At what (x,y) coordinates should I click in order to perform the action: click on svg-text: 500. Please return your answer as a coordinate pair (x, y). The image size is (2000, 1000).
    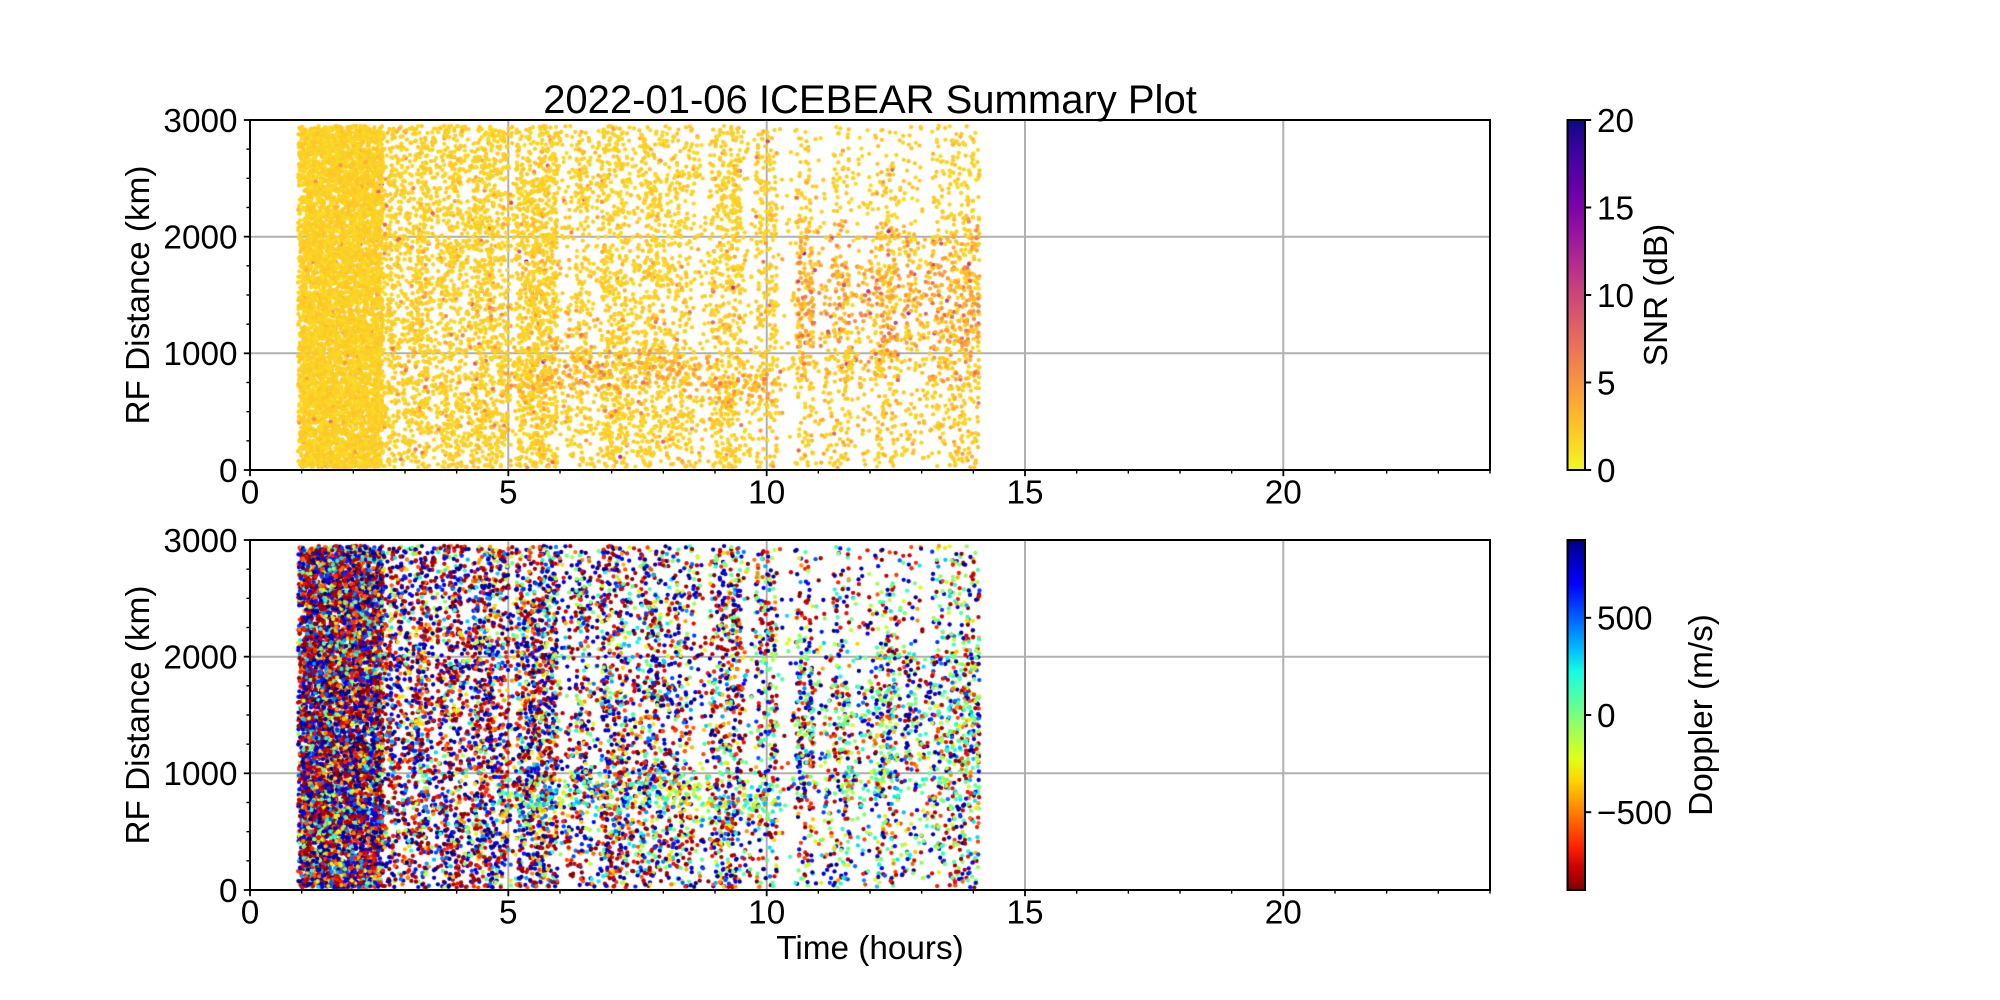
    Looking at the image, I should click on (1625, 619).